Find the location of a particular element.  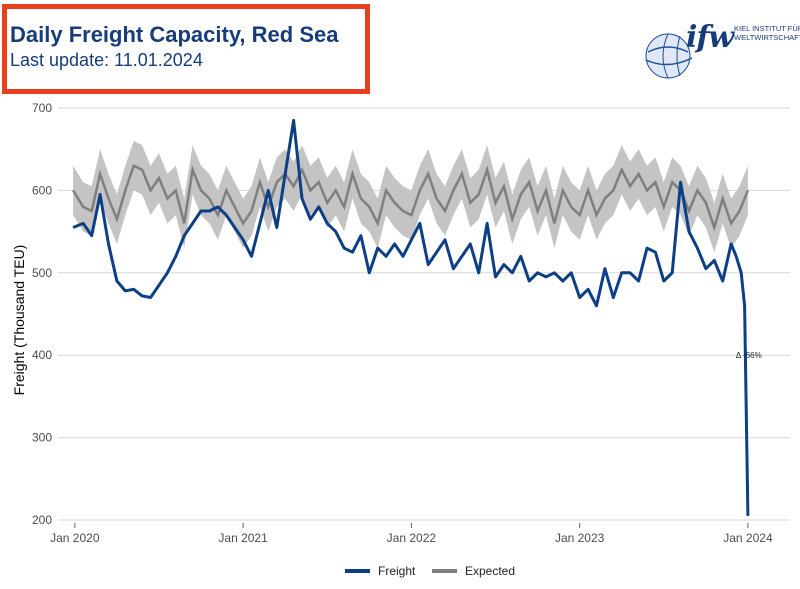

y-tick-label: 200 is located at coordinates (42, 520).